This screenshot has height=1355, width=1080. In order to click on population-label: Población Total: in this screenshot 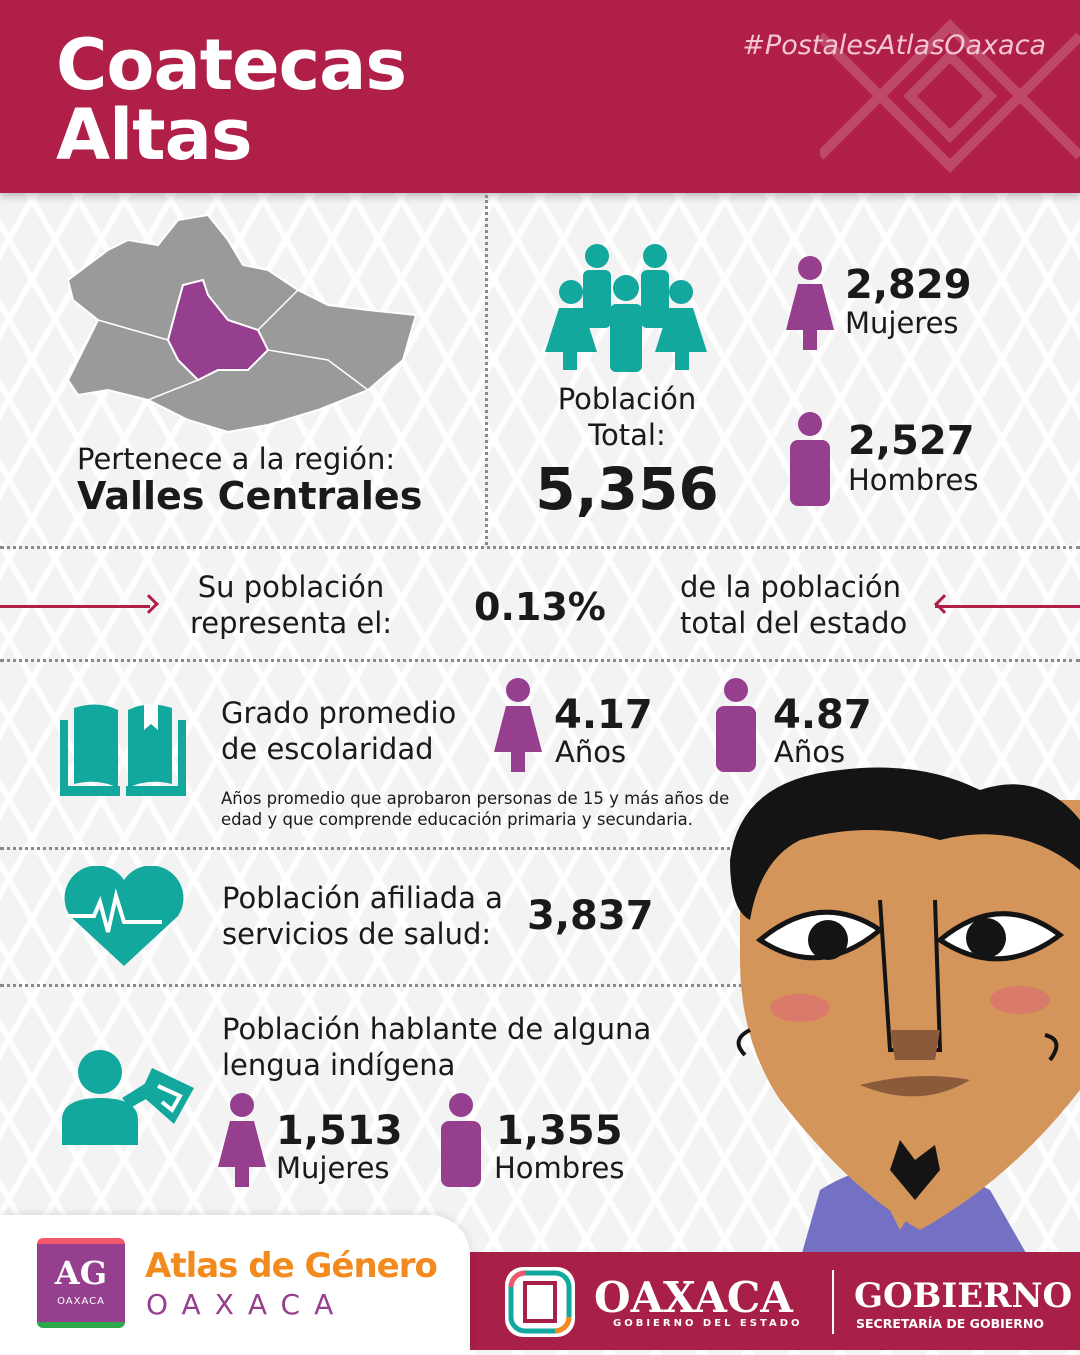, I will do `click(627, 417)`.